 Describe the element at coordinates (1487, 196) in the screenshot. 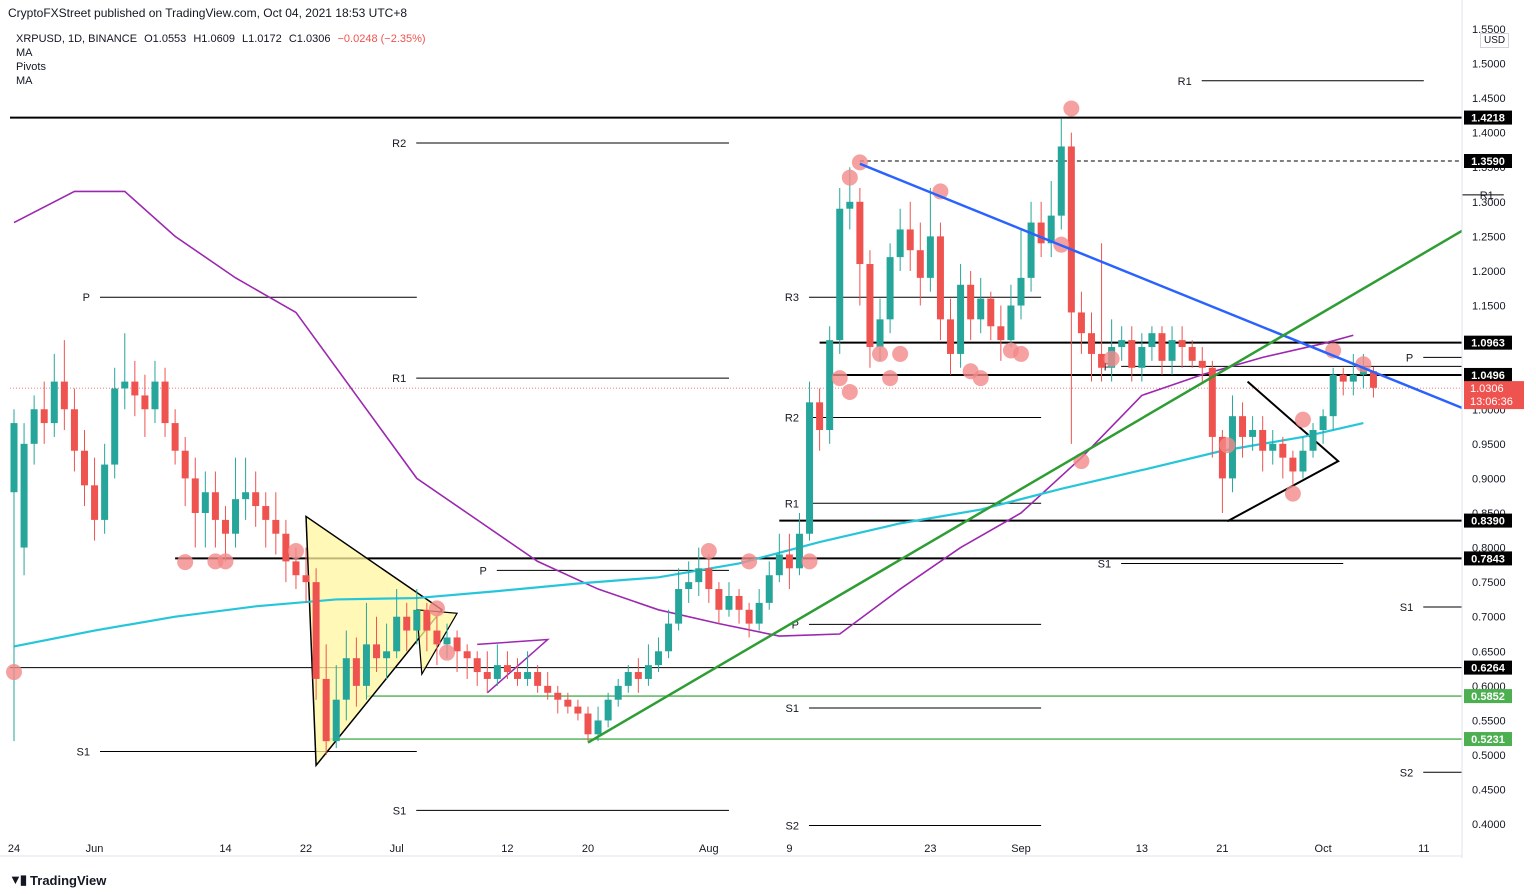

I see `pivot-label: R1` at that location.